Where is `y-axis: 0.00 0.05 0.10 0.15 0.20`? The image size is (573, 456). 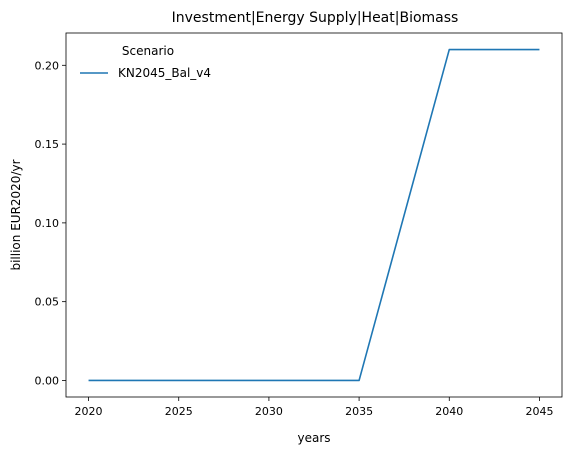 y-axis: 0.00 0.05 0.10 0.15 0.20 is located at coordinates (50, 223).